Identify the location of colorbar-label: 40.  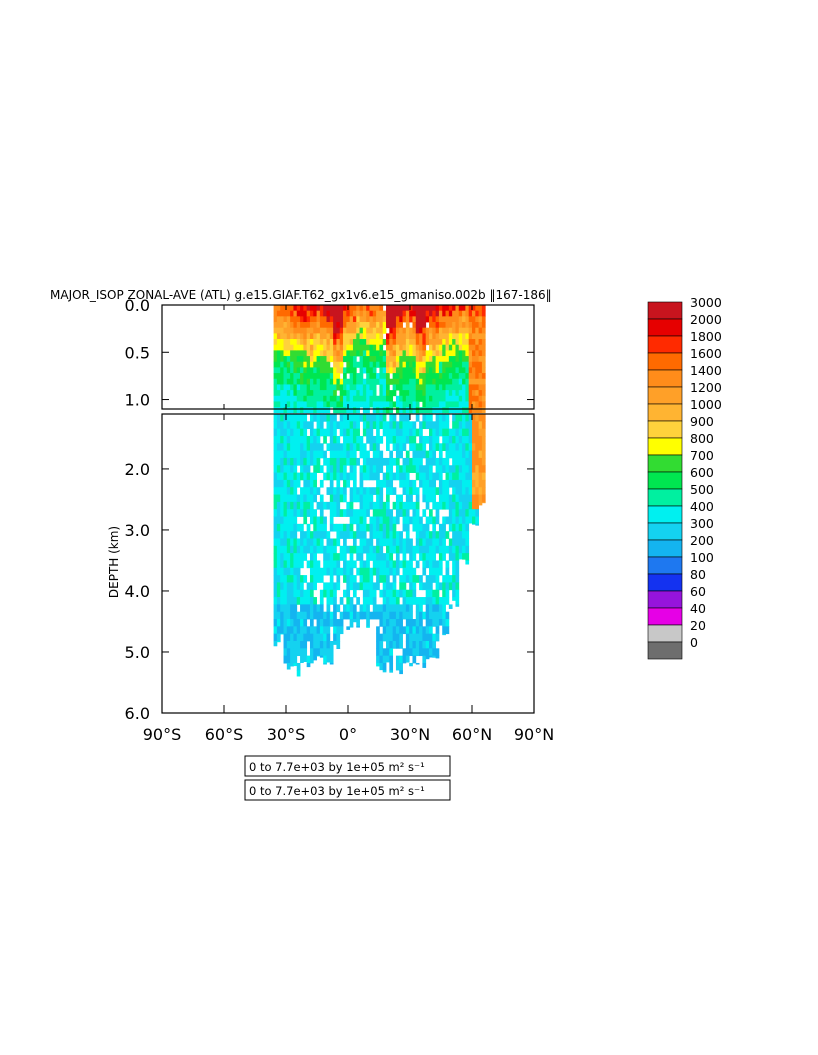
(698, 608).